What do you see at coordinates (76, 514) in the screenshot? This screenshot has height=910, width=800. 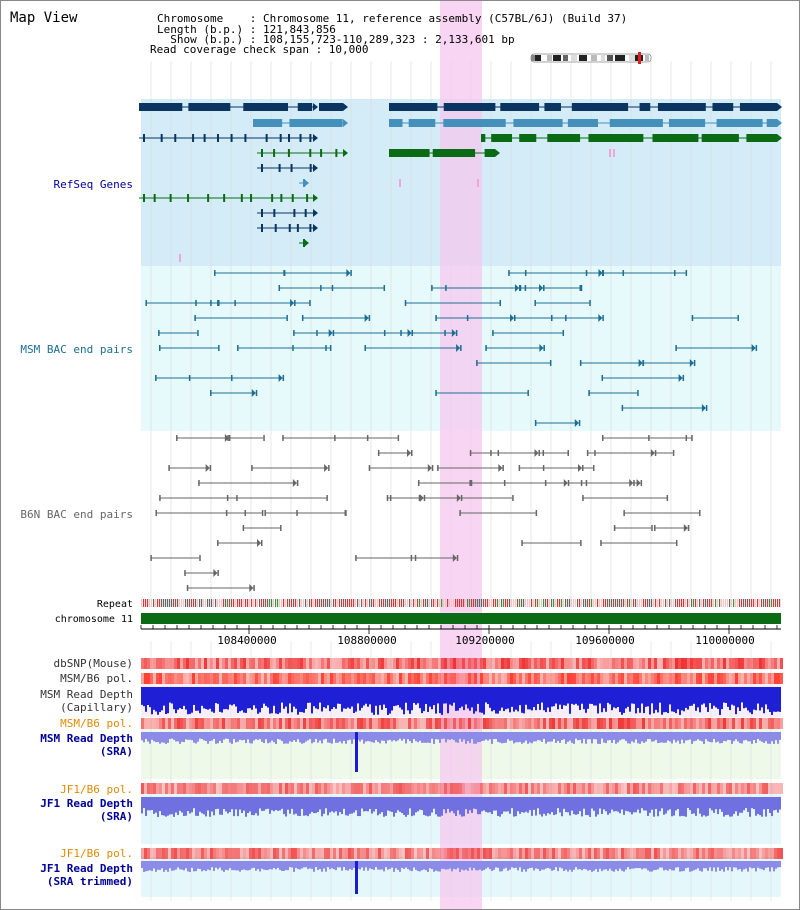 I see `track-label-b6n-bac: B6N BAC end pairs` at bounding box center [76, 514].